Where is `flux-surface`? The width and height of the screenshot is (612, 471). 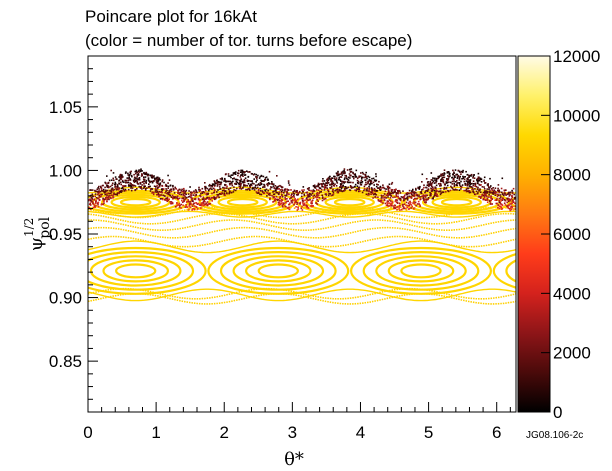 flux-surface is located at coordinates (302, 212).